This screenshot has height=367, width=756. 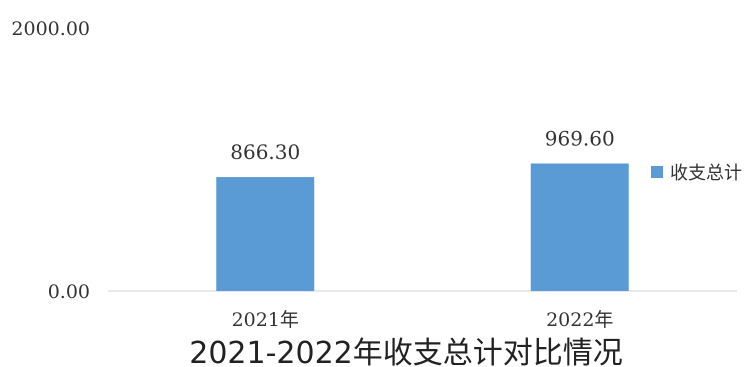 I want to click on x-tick-label: 2022年, so click(x=579, y=320).